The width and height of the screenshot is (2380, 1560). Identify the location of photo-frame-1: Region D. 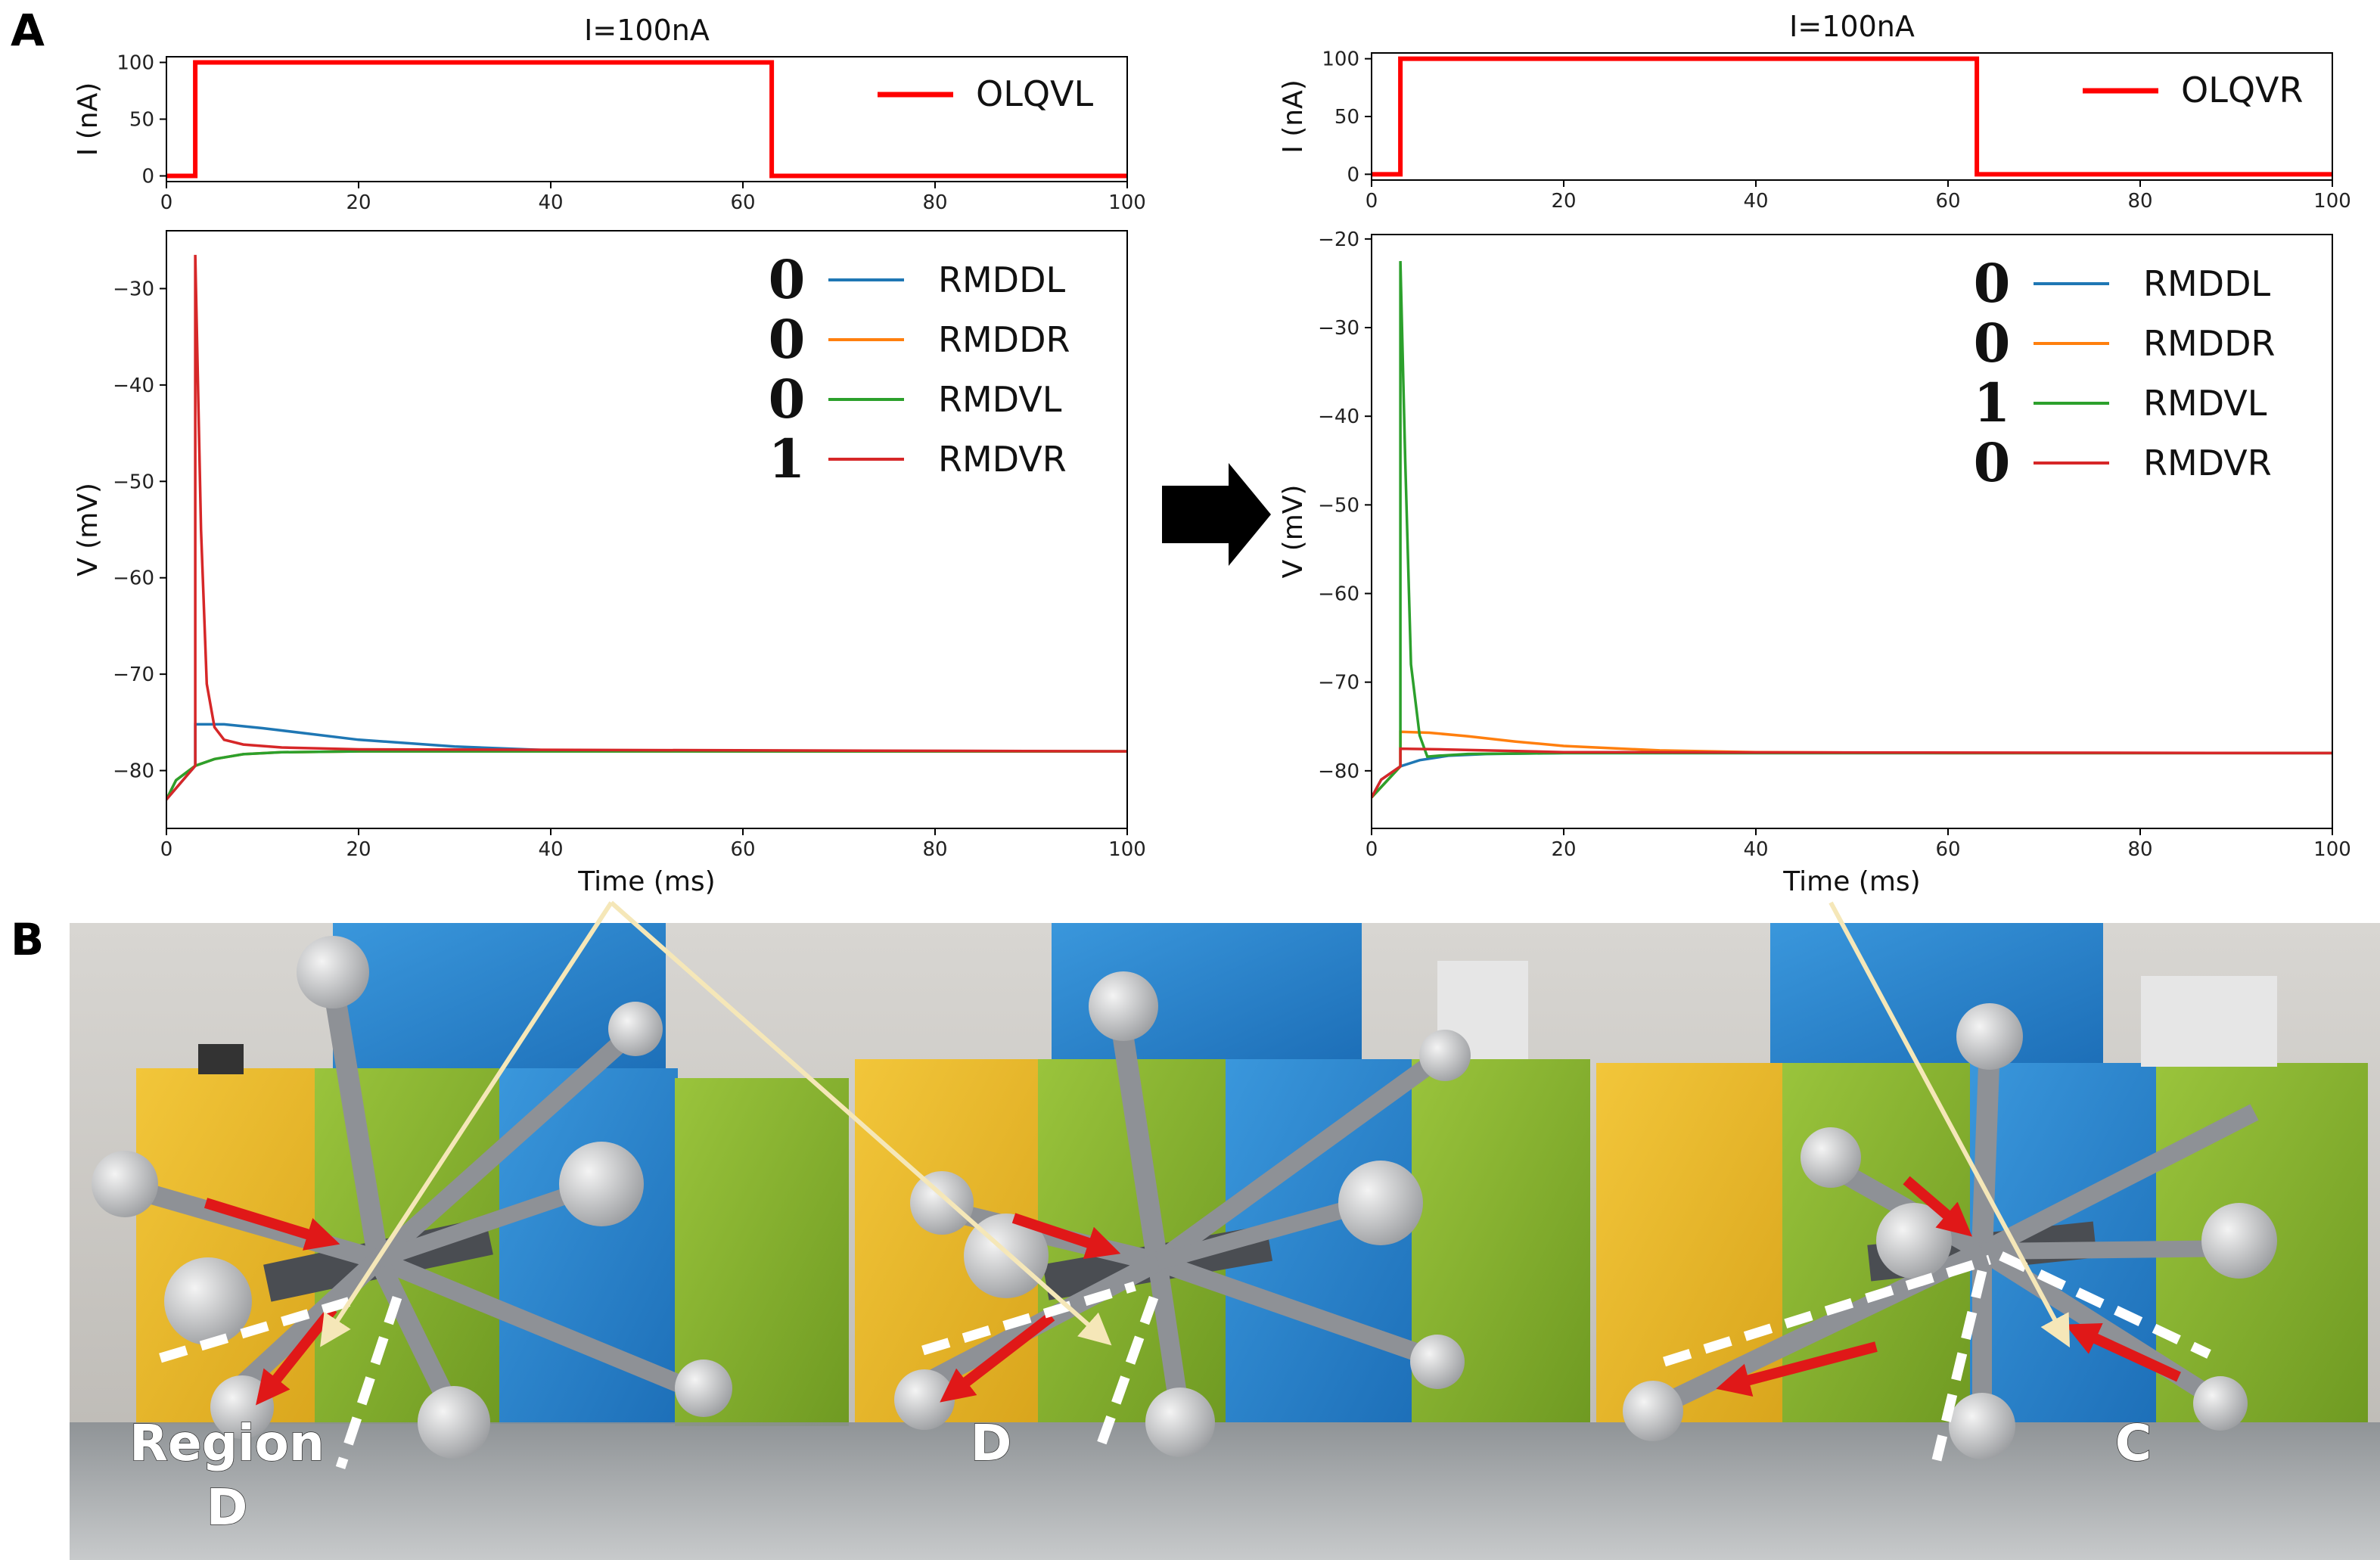
(459, 1241).